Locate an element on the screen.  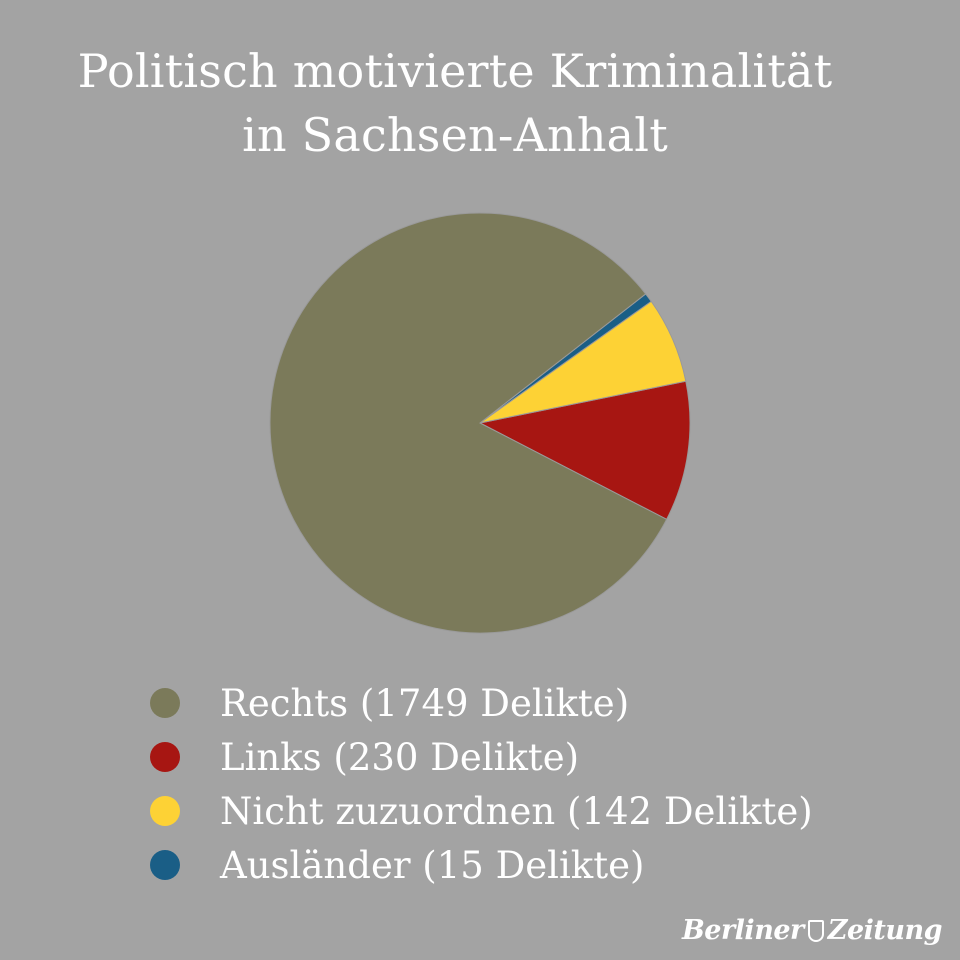
legend-label-auslaender: Ausländer (15 Delikte) is located at coordinates (432, 865).